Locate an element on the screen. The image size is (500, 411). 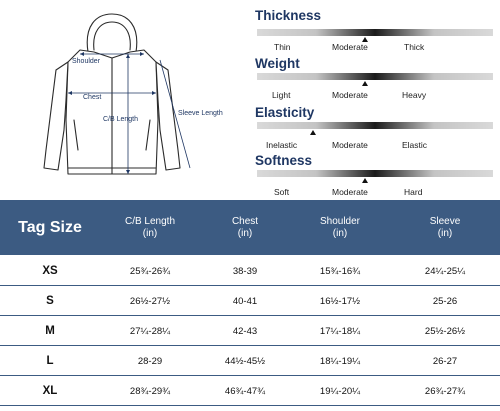
tag-size-header: Tag Size is located at coordinates (50, 227).